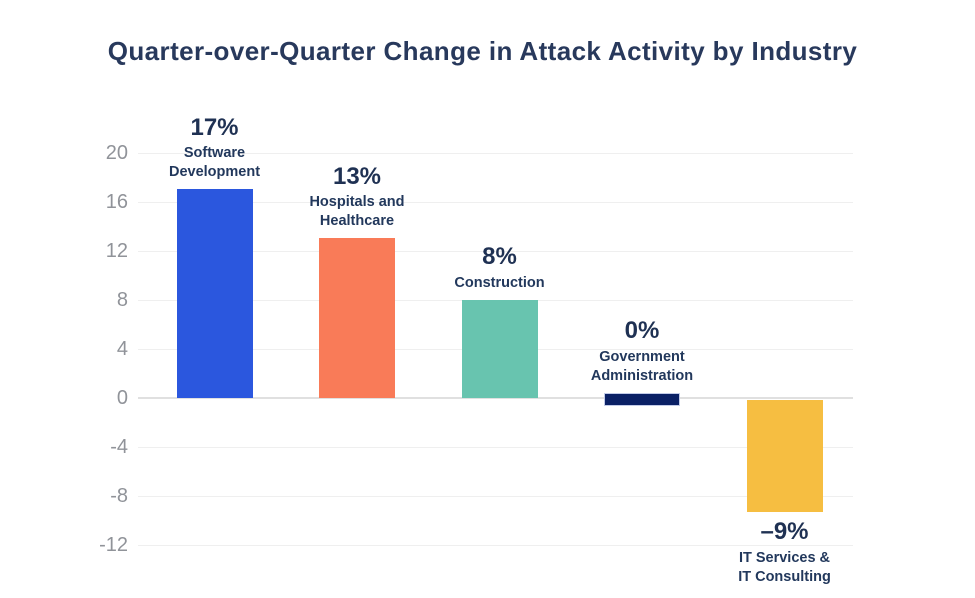  What do you see at coordinates (357, 318) in the screenshot?
I see `bar-hospitals-and-healthcare` at bounding box center [357, 318].